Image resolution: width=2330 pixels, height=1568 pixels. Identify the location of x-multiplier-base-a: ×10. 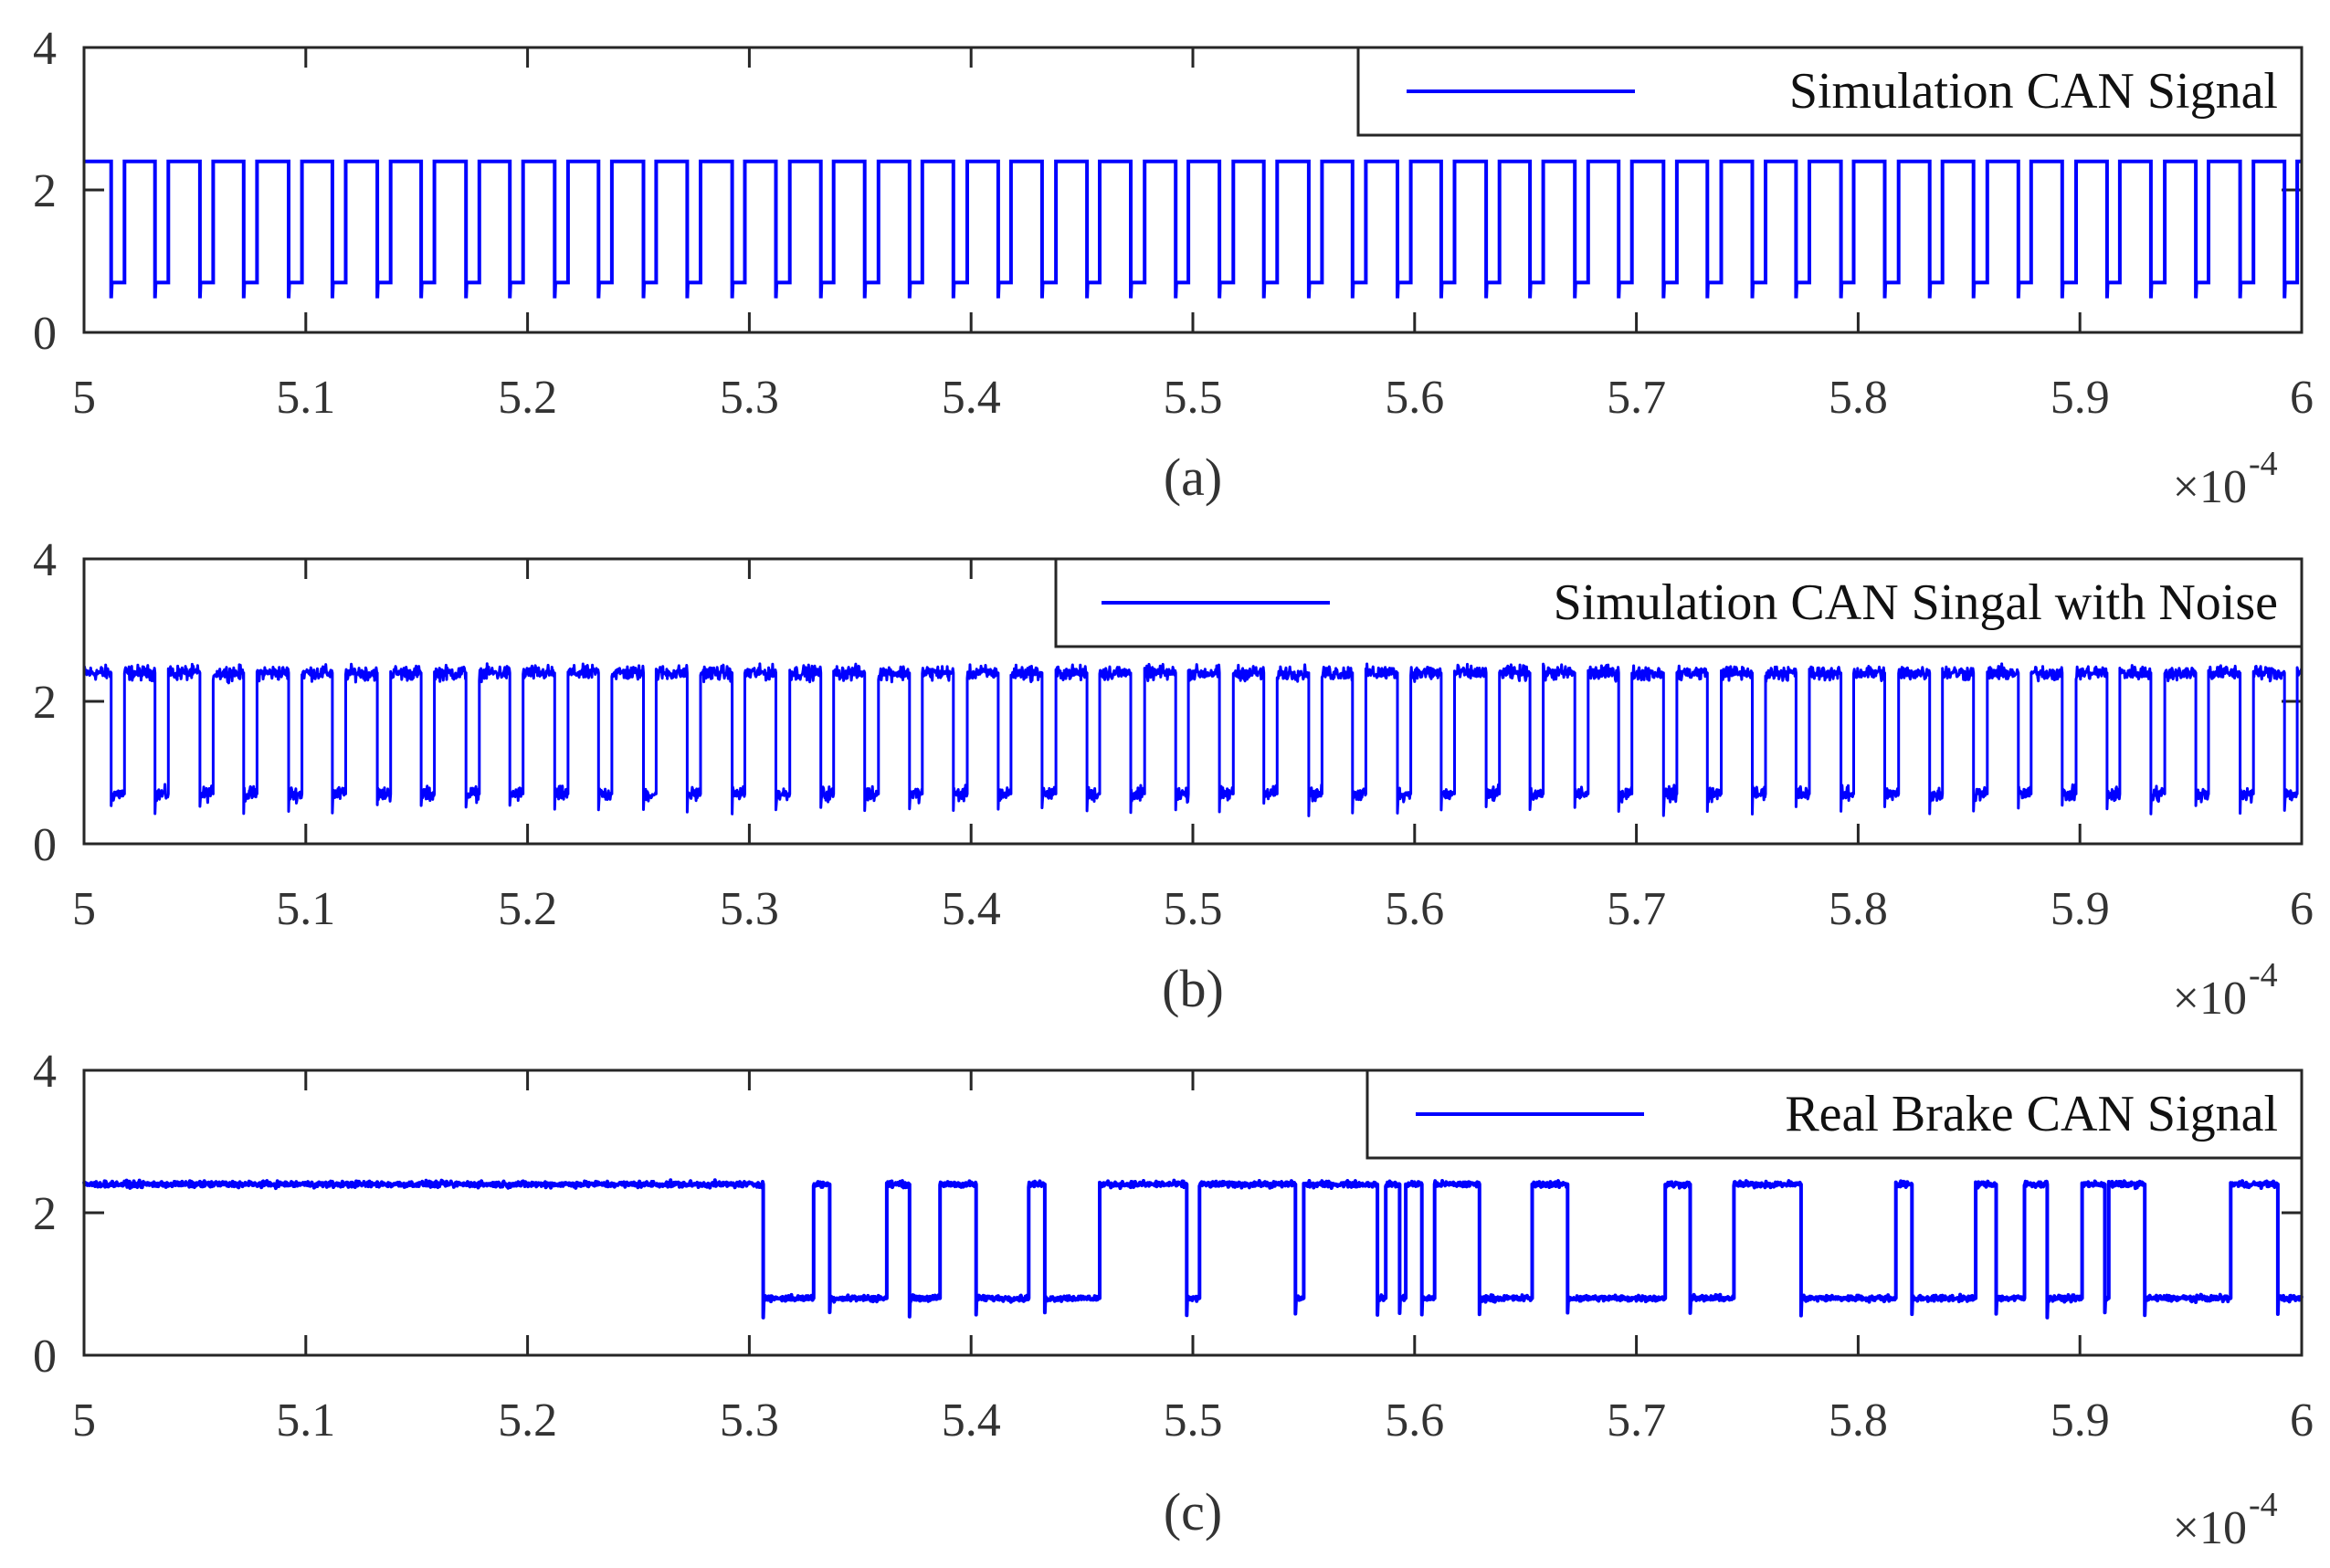
(2210, 487).